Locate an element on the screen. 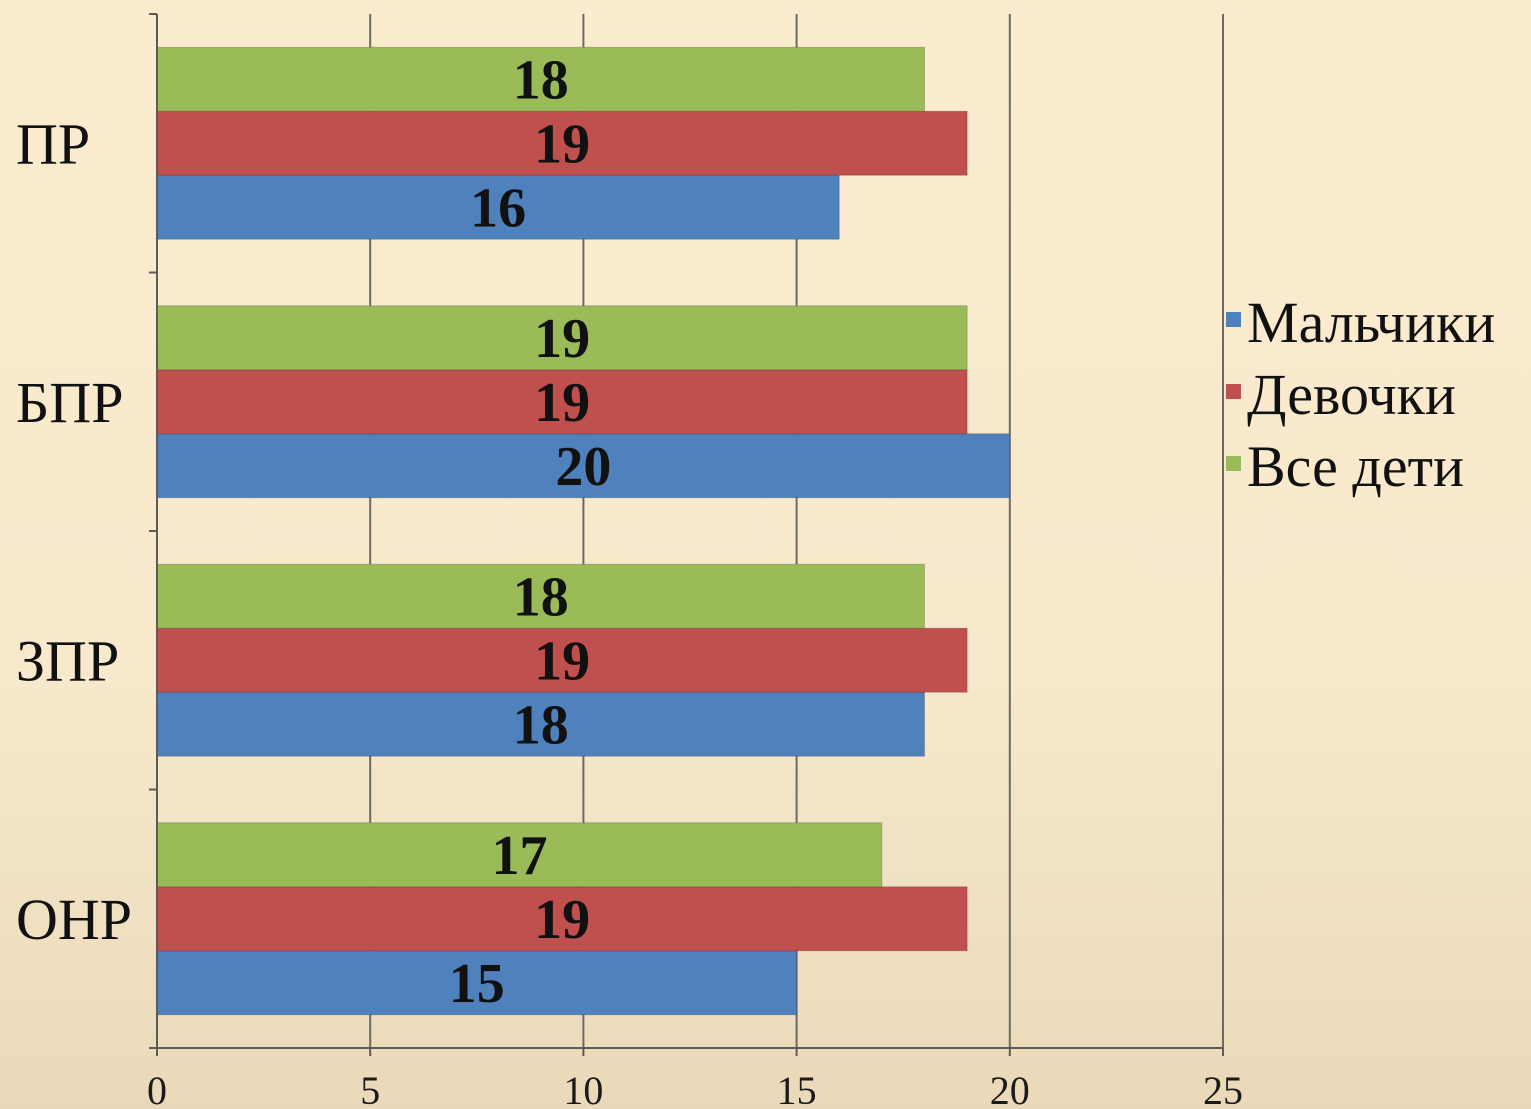 The width and height of the screenshot is (1531, 1109). legend: Мальчики Девочки Все дети is located at coordinates (1360, 394).